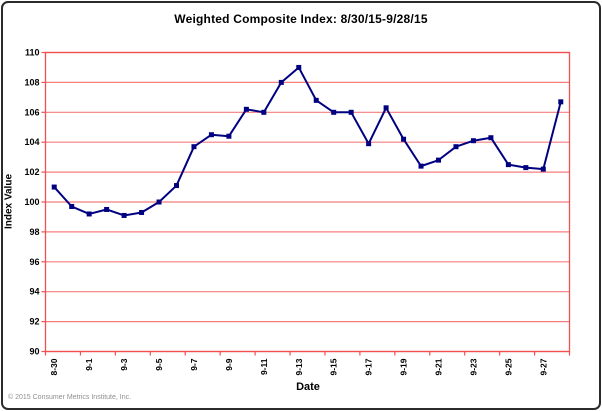 This screenshot has height=411, width=602. I want to click on x-tick-label: 8-30, so click(54, 366).